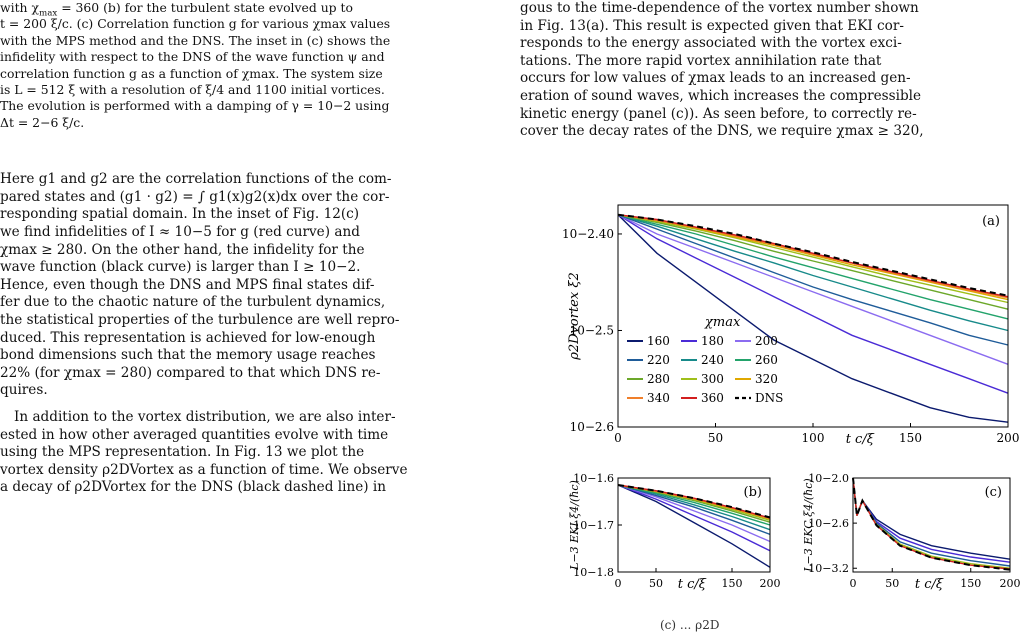 The width and height of the screenshot is (1028, 633). I want to click on legend-entry-280: 280, so click(658, 379).